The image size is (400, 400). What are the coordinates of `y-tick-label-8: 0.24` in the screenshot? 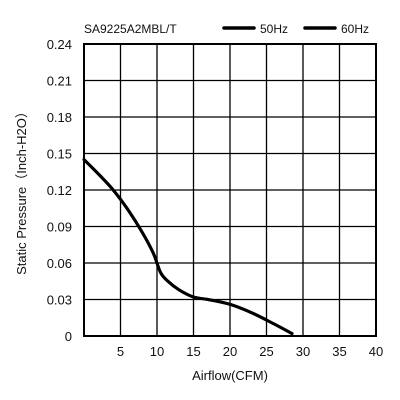 It's located at (59, 44).